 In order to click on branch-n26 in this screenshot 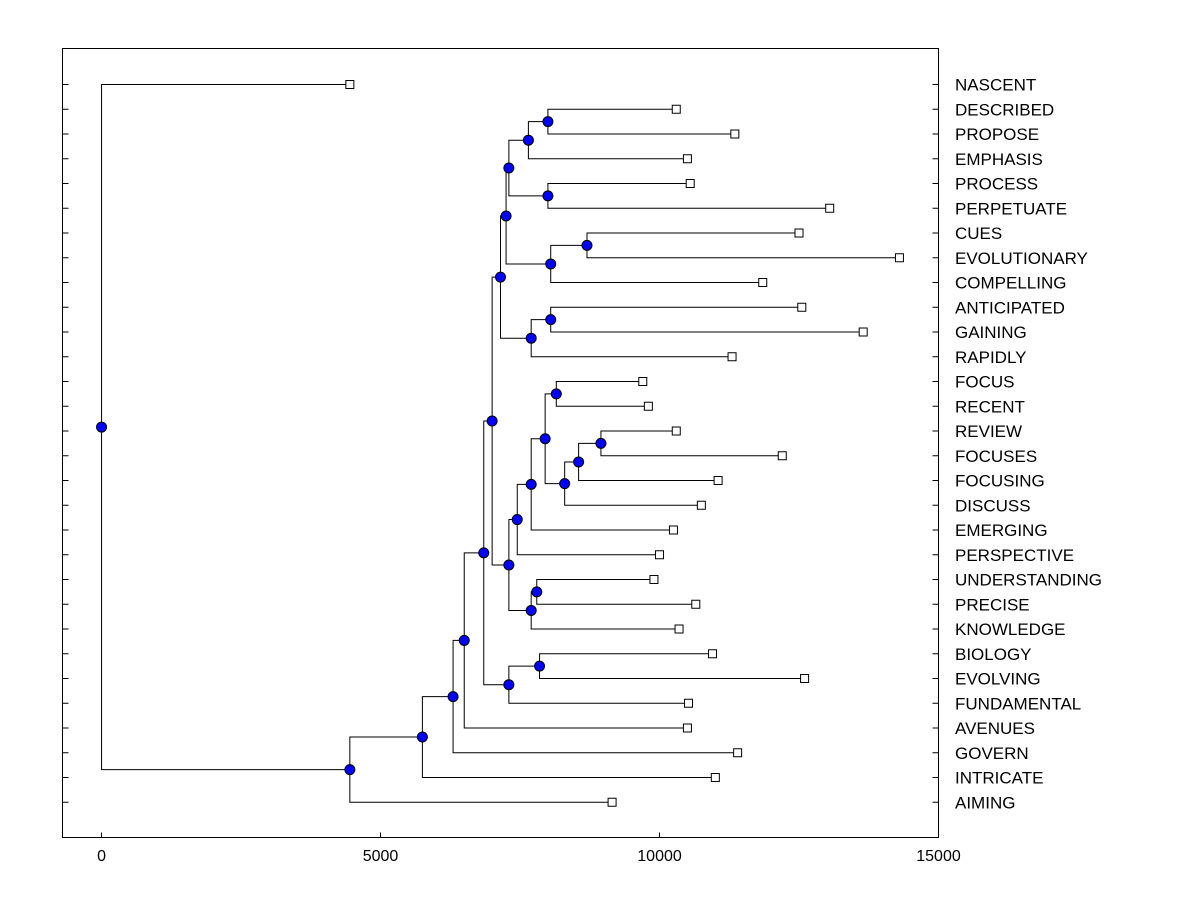, I will do `click(595, 696)`.